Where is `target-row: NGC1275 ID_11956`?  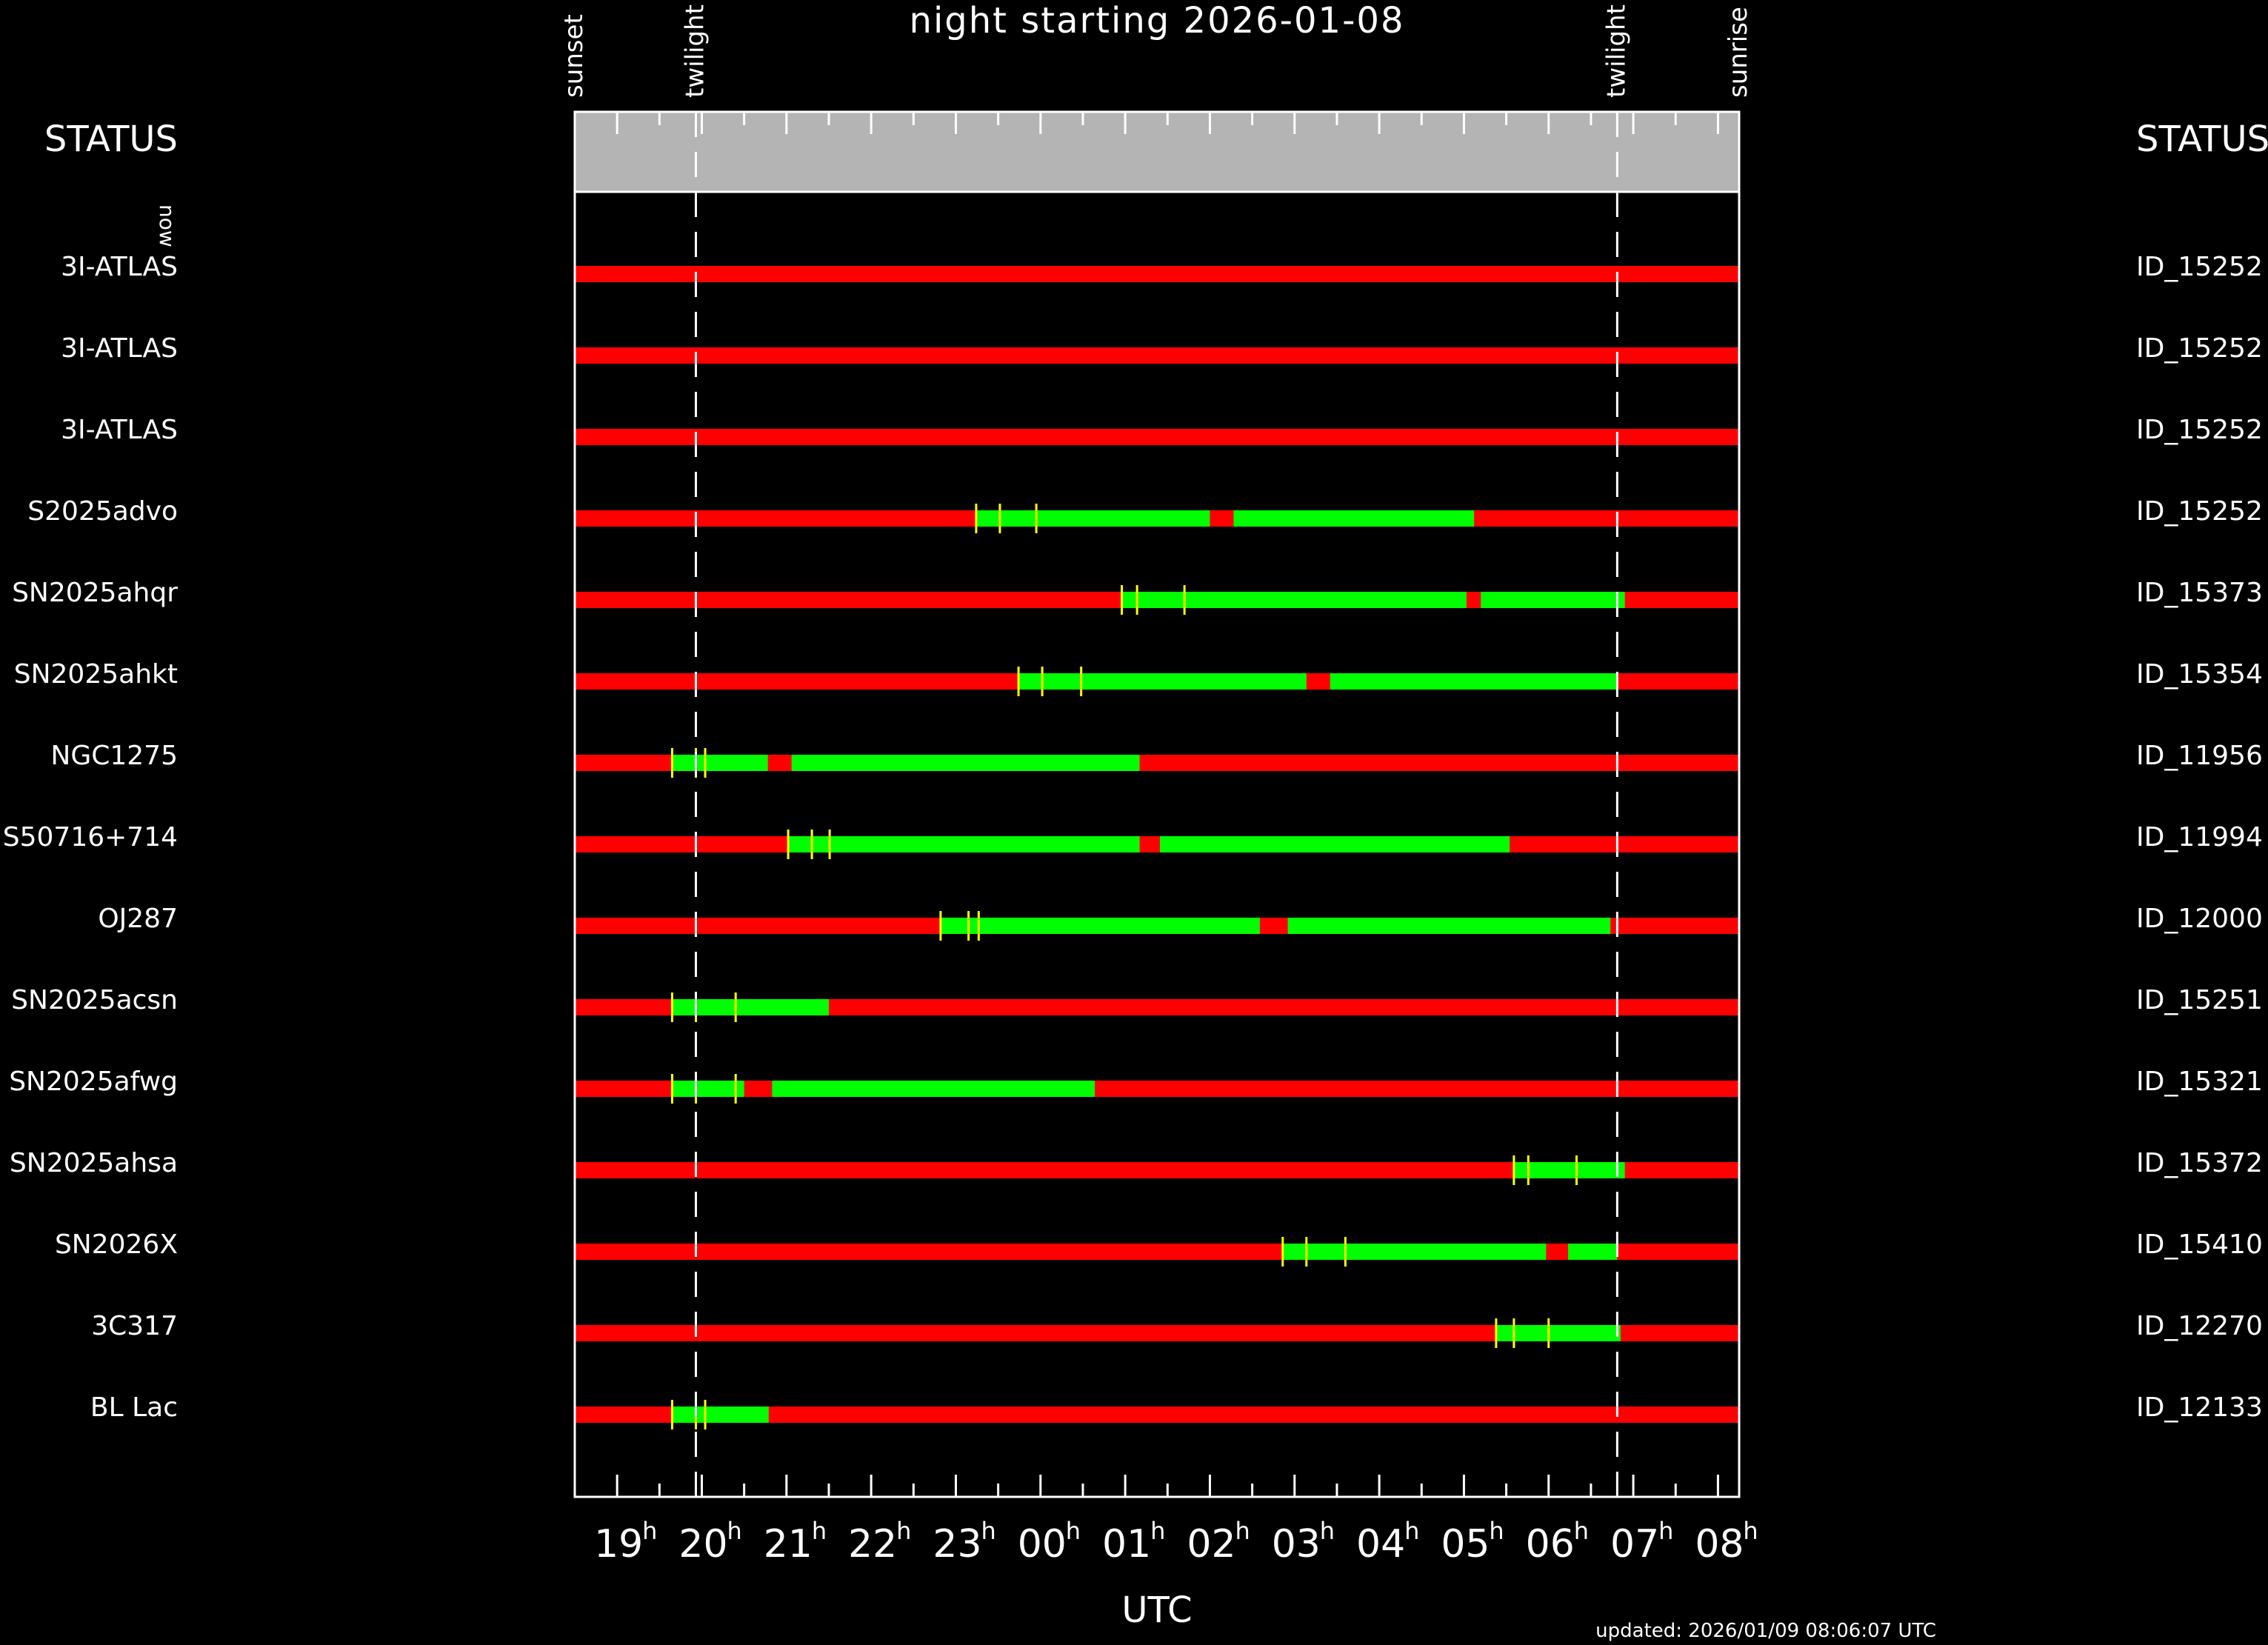
target-row: NGC1275 ID_11956 is located at coordinates (1156, 760).